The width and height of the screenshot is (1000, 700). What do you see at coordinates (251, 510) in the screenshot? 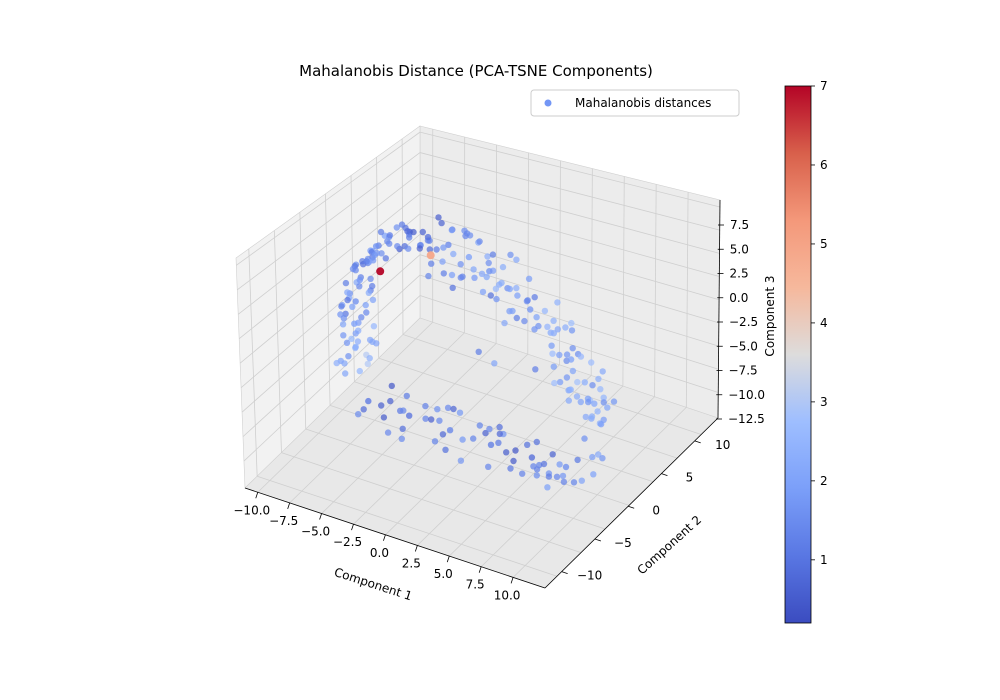
I see `x-tick-label: −10.0` at bounding box center [251, 510].